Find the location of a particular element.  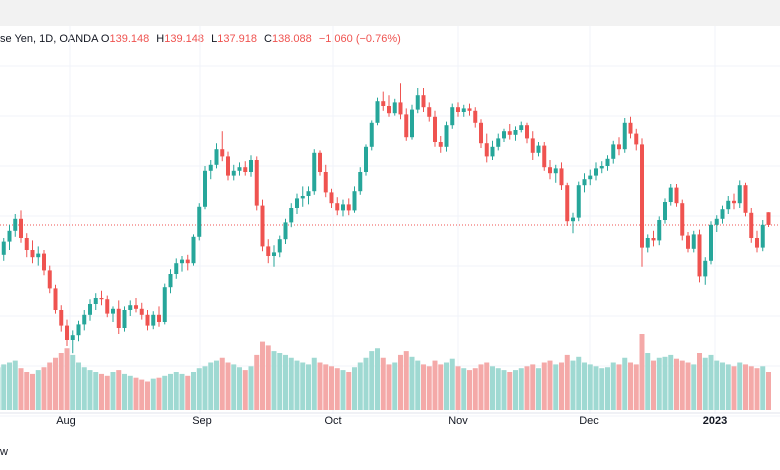

symbol-name: se Yen, 1D, OANDA is located at coordinates (49, 39).